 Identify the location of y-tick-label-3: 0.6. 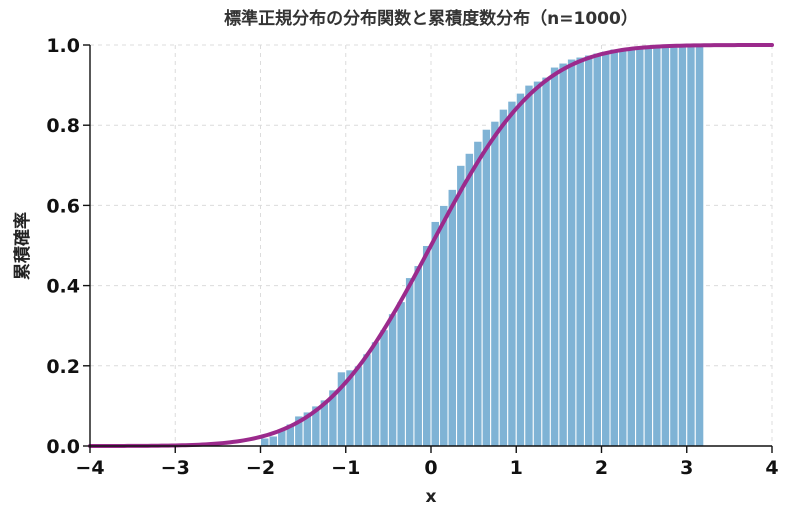
(63, 206).